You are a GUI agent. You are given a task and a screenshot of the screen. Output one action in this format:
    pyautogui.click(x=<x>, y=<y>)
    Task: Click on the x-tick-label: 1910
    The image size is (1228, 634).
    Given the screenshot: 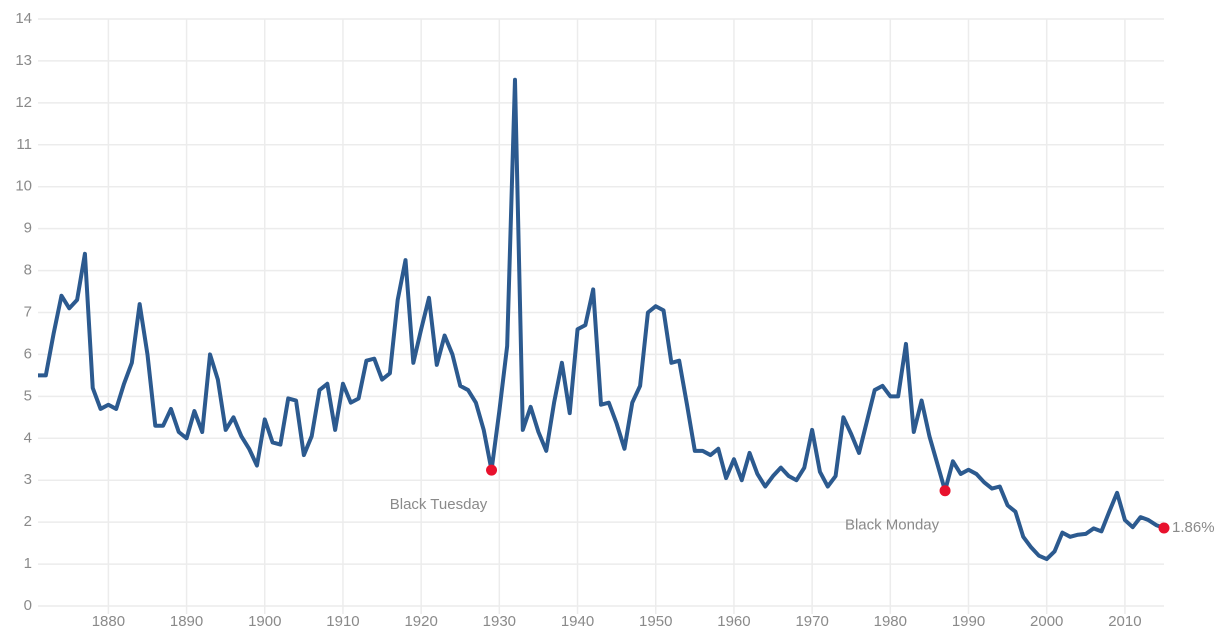 What is the action you would take?
    pyautogui.click(x=342, y=621)
    